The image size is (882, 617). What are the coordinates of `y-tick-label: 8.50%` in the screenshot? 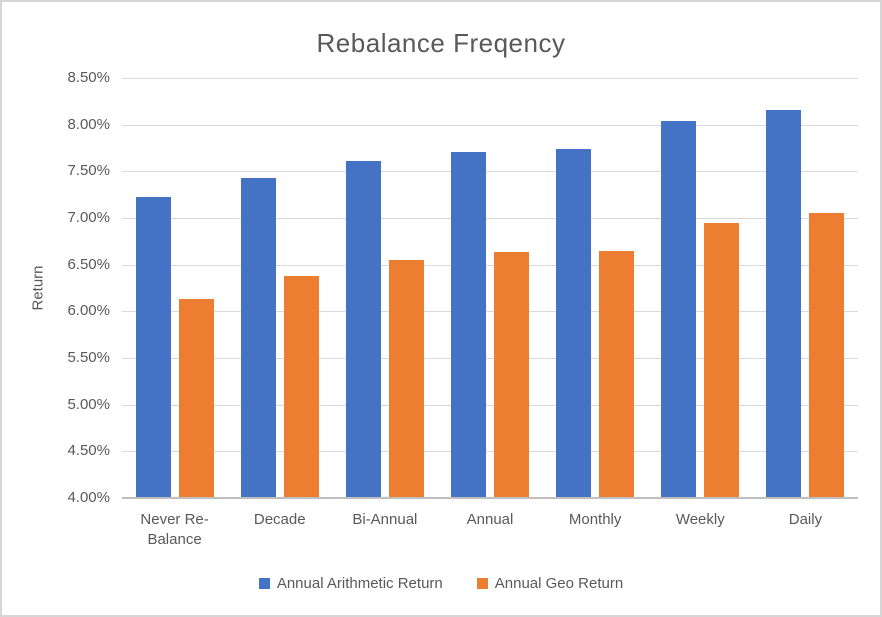 It's located at (88, 77).